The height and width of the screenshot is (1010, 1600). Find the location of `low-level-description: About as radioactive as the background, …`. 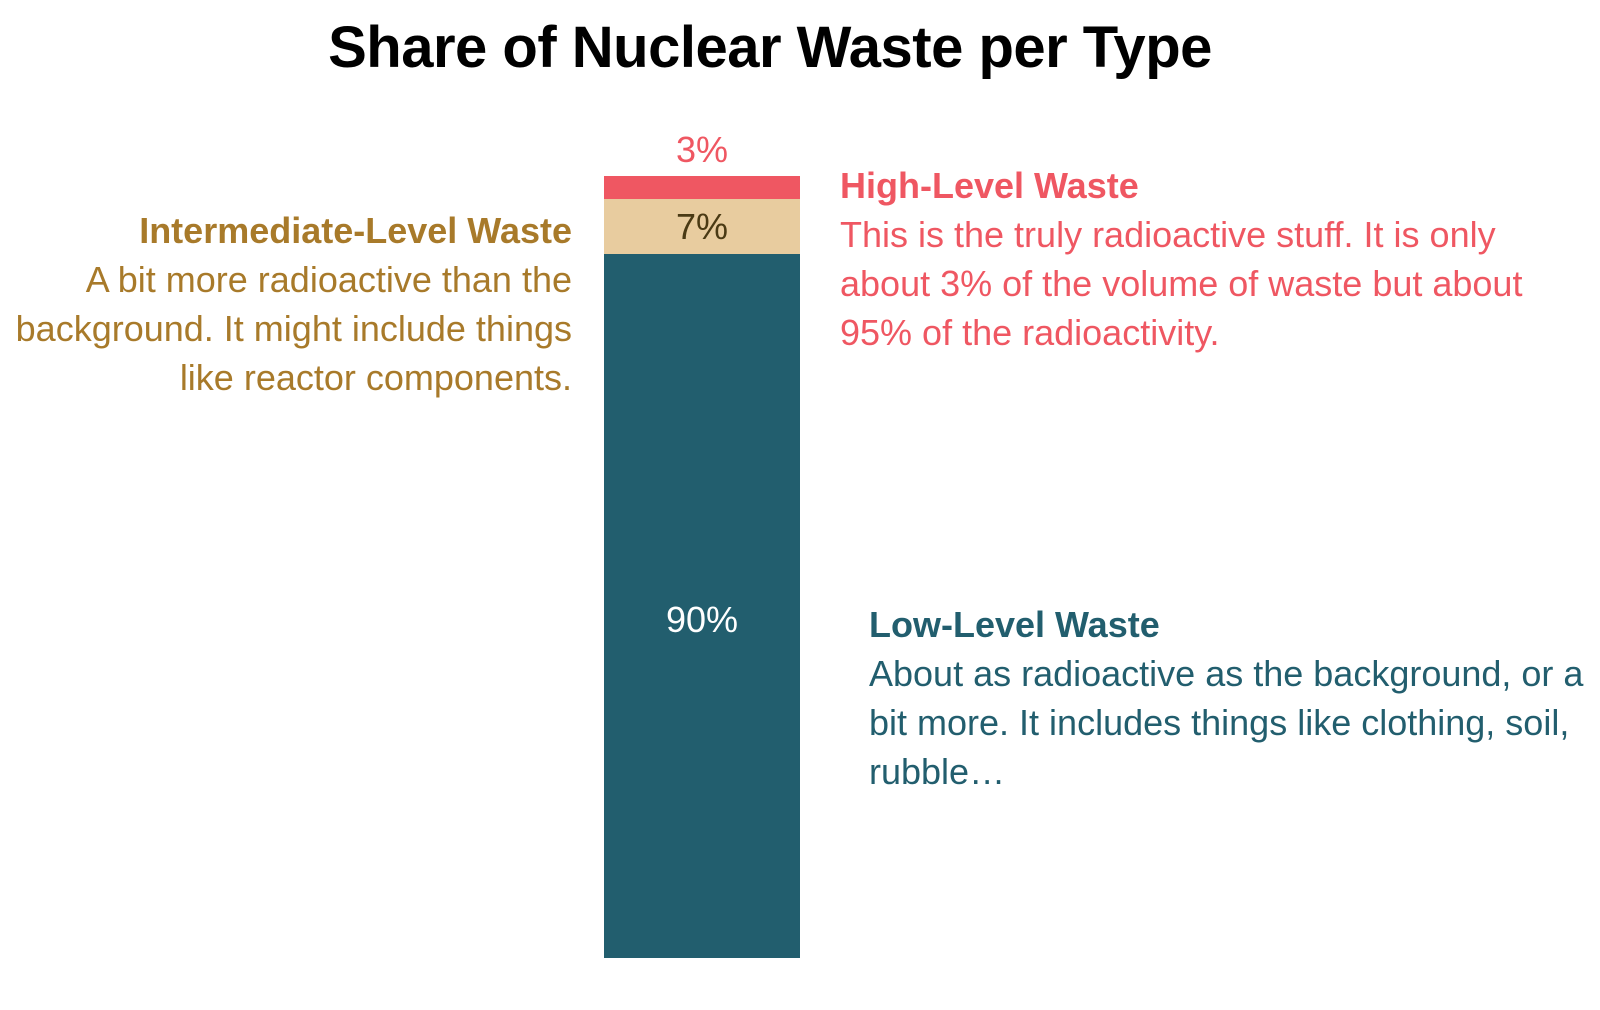

low-level-description: About as radioactive as the background, … is located at coordinates (1226, 722).